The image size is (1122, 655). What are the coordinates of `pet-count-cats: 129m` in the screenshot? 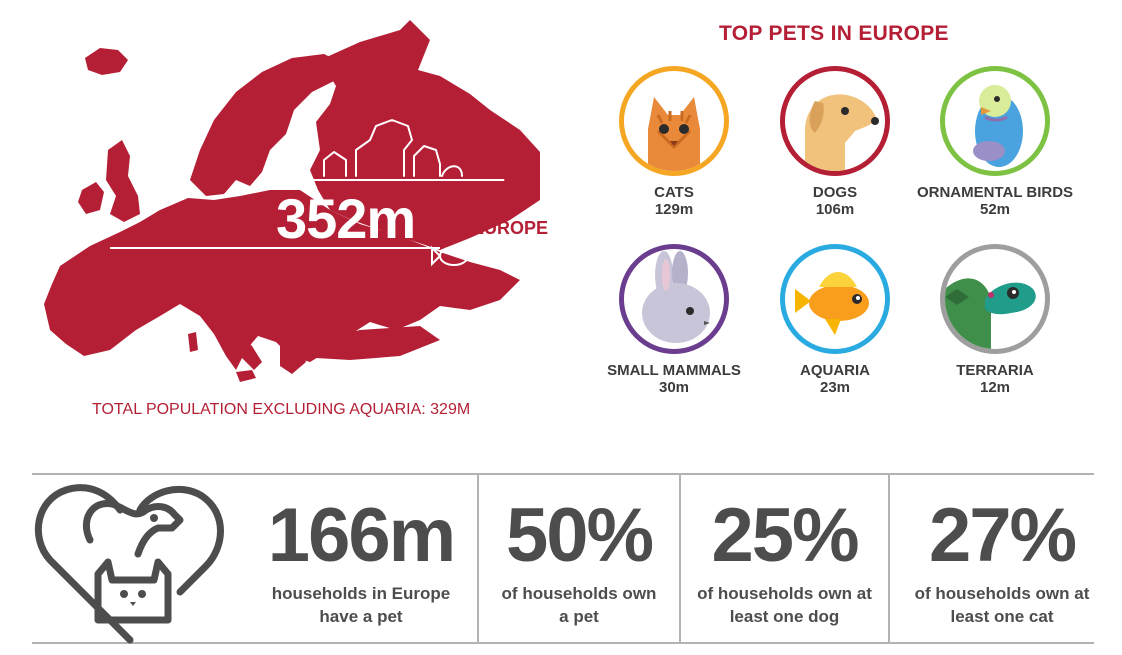 It's located at (674, 209).